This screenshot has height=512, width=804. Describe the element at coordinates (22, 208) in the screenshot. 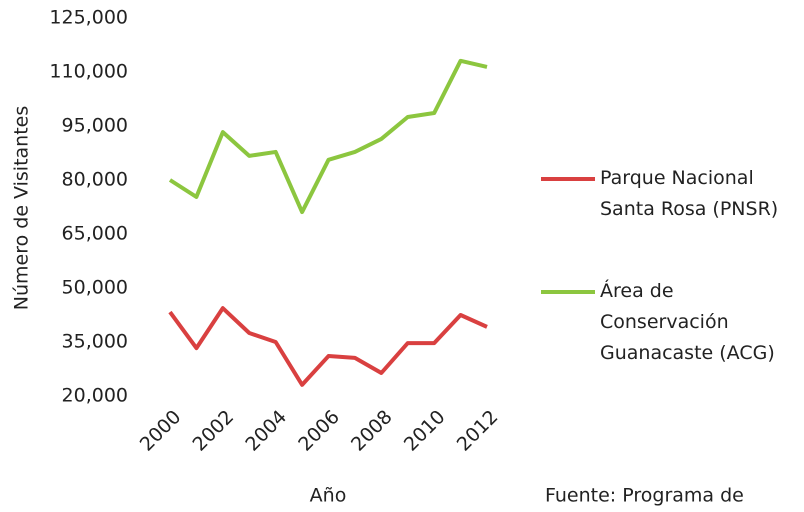

I see `y-axis-label: Número de Visitantes` at that location.